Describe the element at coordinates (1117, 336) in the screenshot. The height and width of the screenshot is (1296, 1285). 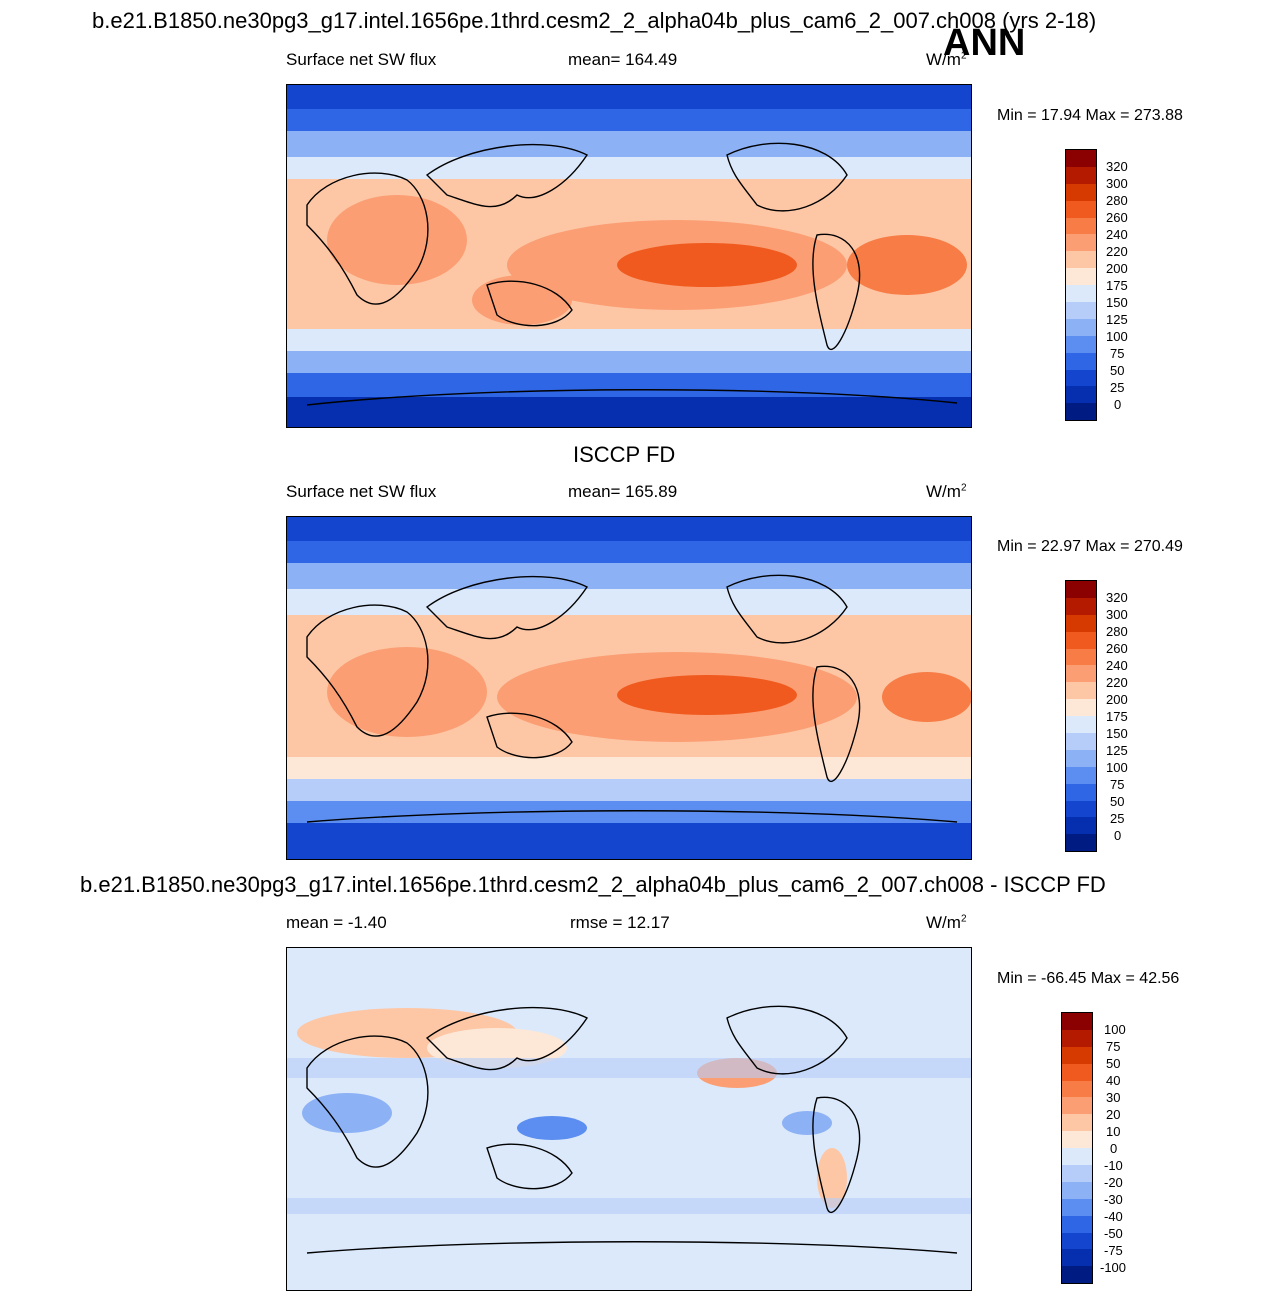
I see `panel1-colorbar-label: 100` at that location.